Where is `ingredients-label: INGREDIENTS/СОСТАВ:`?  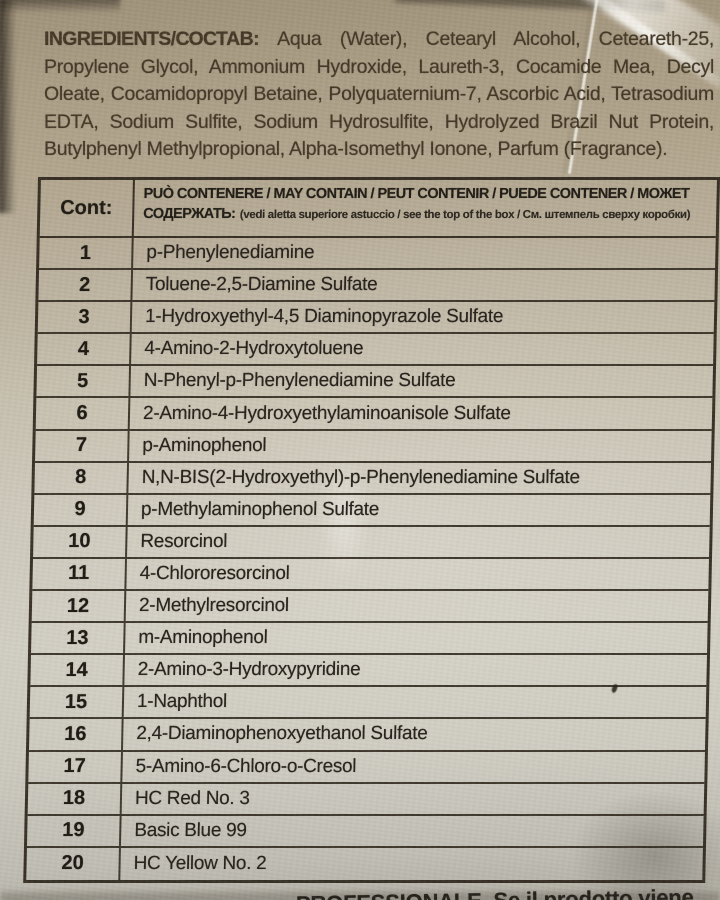
ingredients-label: INGREDIENTS/СОСТАВ: is located at coordinates (161, 39).